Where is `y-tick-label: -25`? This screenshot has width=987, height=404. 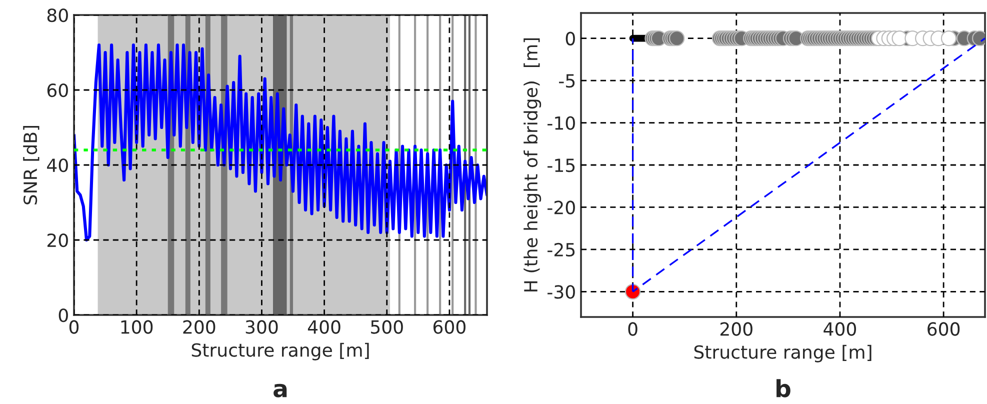 y-tick-label: -25 is located at coordinates (561, 249).